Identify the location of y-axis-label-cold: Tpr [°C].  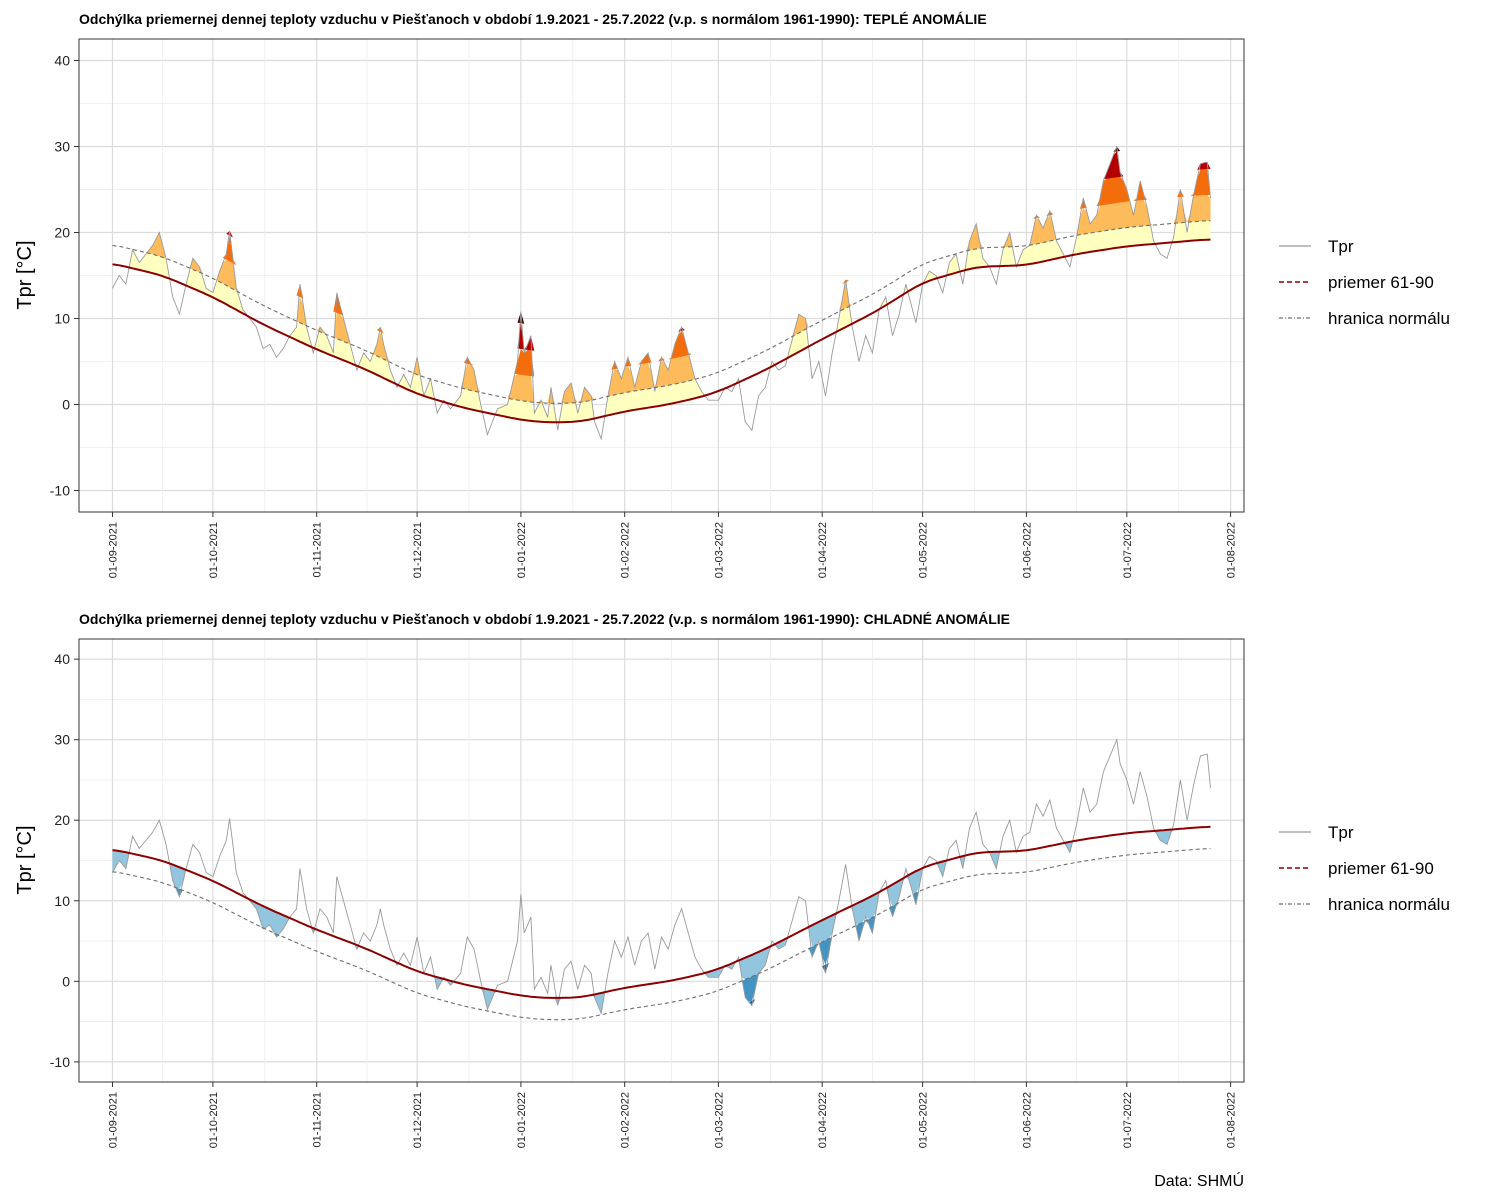
(25, 859).